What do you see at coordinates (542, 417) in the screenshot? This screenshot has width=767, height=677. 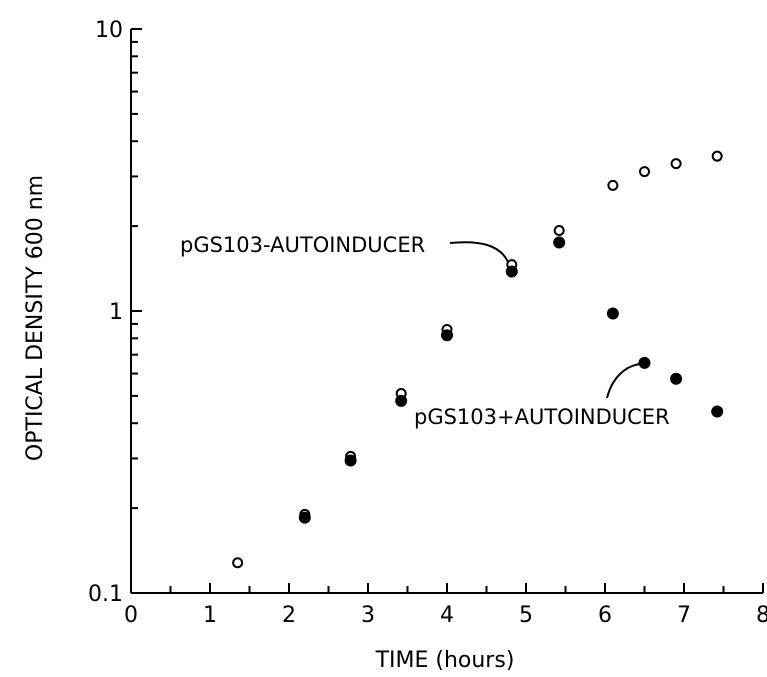 I see `annotation-plus-label: pGS103+AUTOINDUCER` at bounding box center [542, 417].